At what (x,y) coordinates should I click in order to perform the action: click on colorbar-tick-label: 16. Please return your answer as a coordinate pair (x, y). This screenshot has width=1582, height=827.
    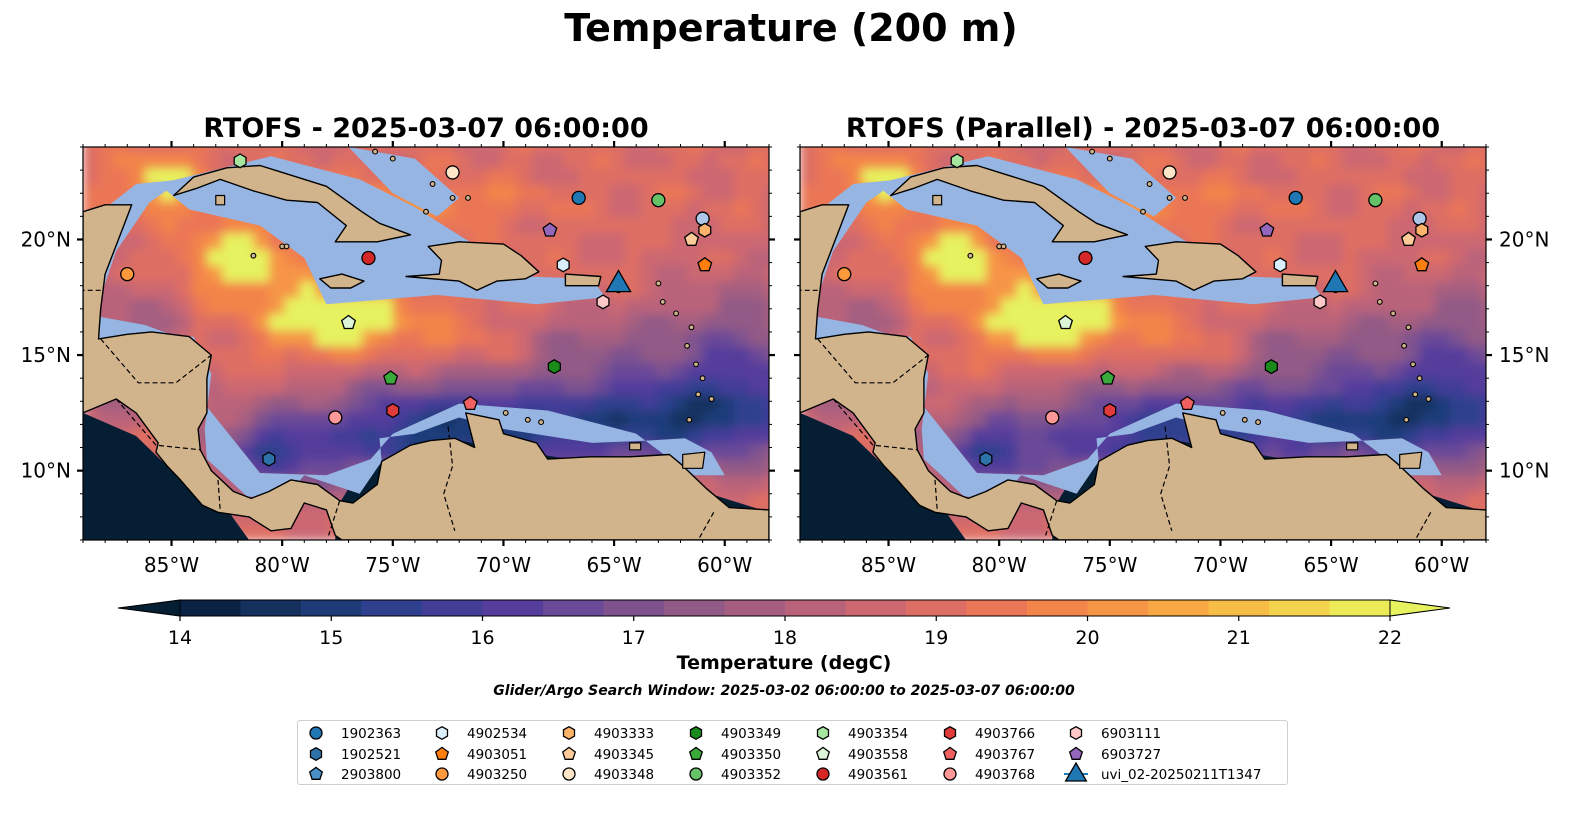
    Looking at the image, I should click on (482, 638).